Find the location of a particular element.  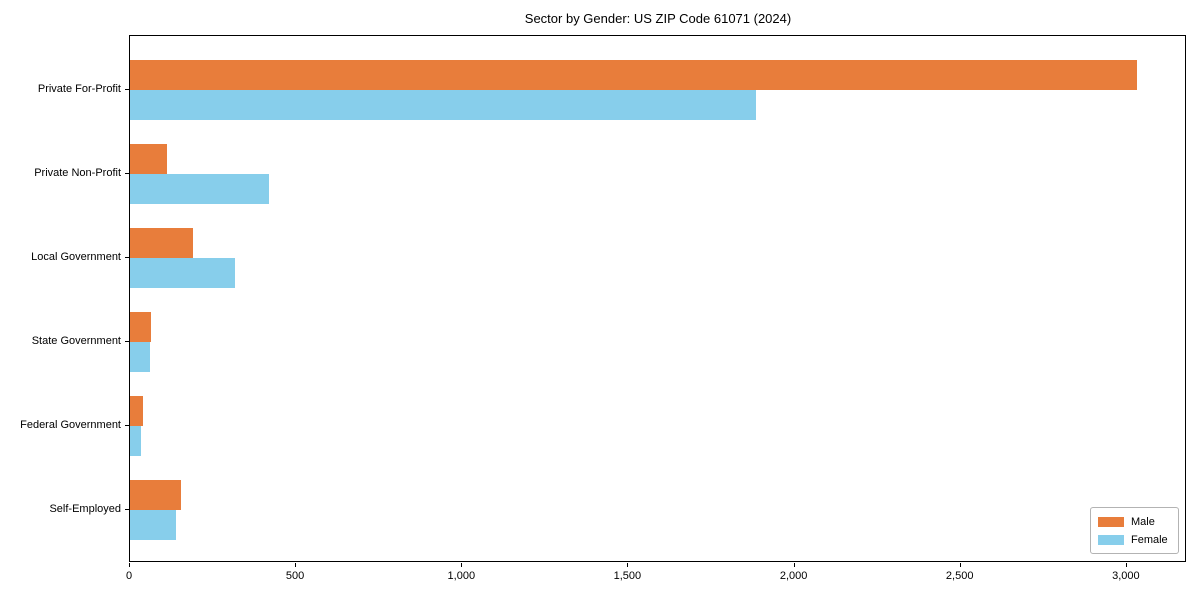

x-tick-label-500: 500 is located at coordinates (295, 576).